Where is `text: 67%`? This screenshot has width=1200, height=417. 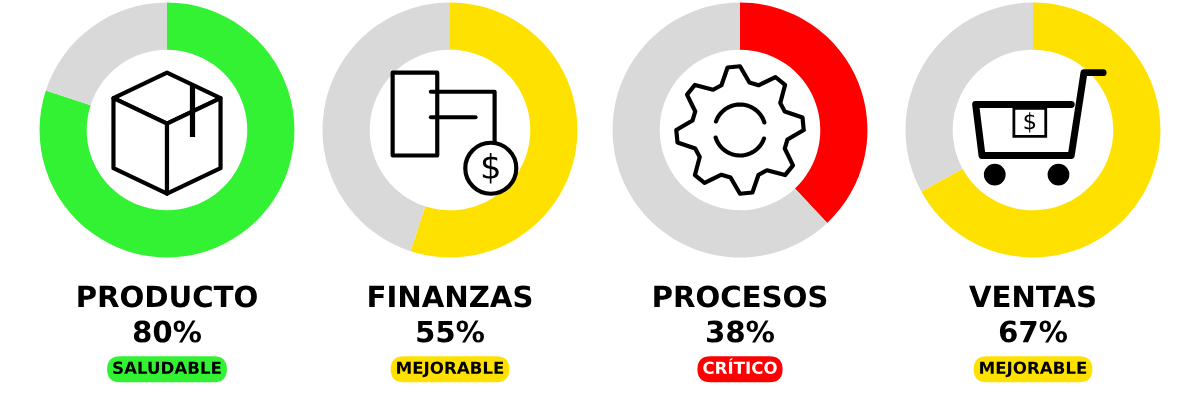 text: 67% is located at coordinates (1033, 331).